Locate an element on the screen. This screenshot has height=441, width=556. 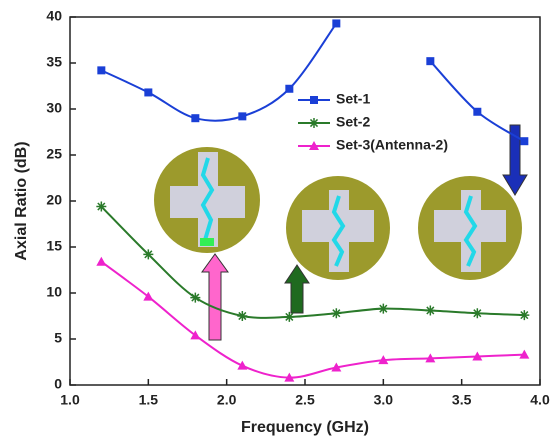
y-tick-label: 30 is located at coordinates (54, 108).